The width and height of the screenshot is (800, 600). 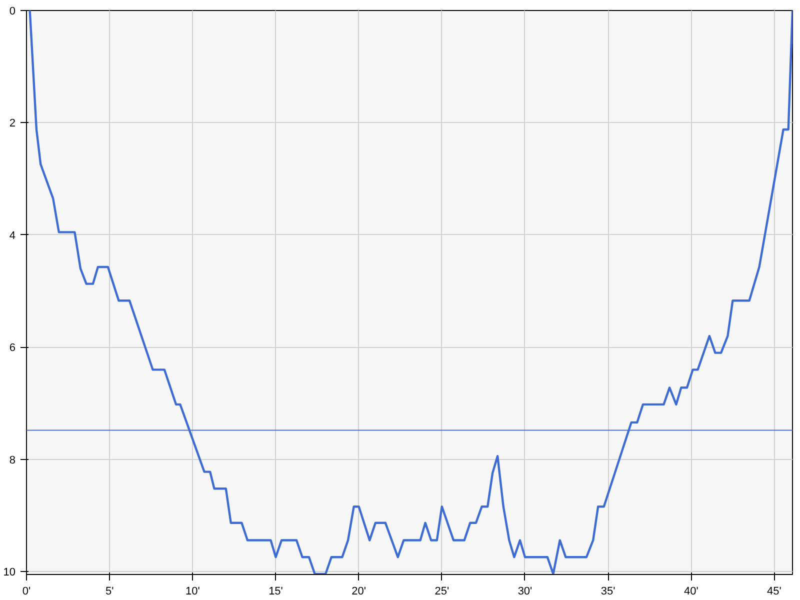 I want to click on x-tick-label: 20', so click(x=359, y=592).